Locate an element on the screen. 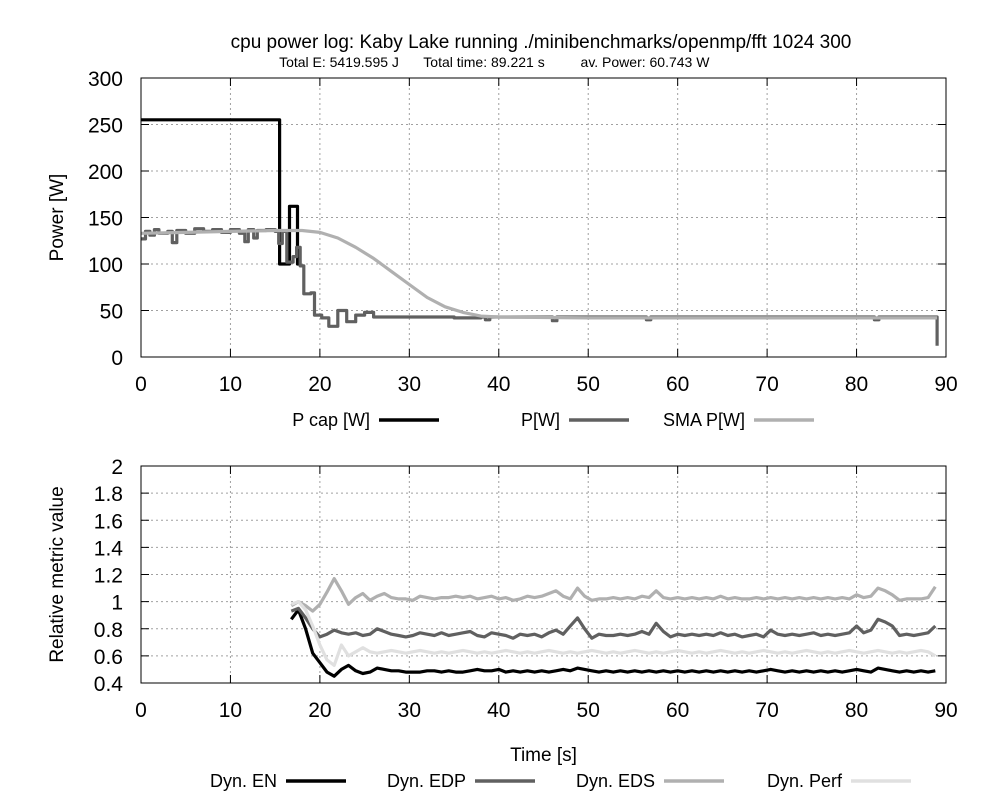  y-tick-label: 200 is located at coordinates (105, 172).